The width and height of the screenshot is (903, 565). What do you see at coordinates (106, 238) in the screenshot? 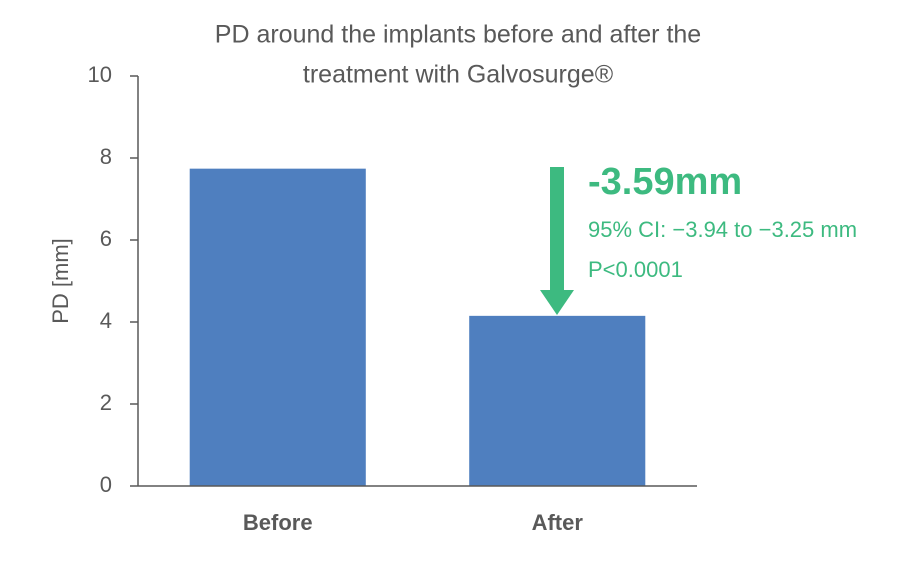
I see `y-tick-label: 6` at bounding box center [106, 238].